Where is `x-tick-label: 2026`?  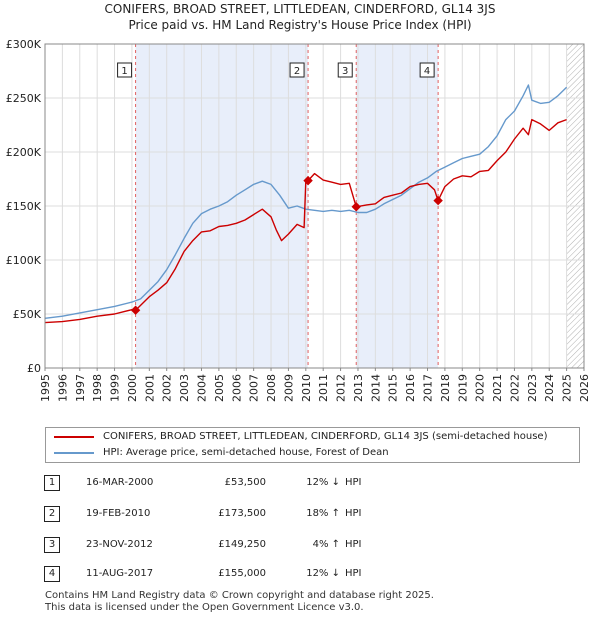
x-tick-label: 2026 is located at coordinates (584, 388).